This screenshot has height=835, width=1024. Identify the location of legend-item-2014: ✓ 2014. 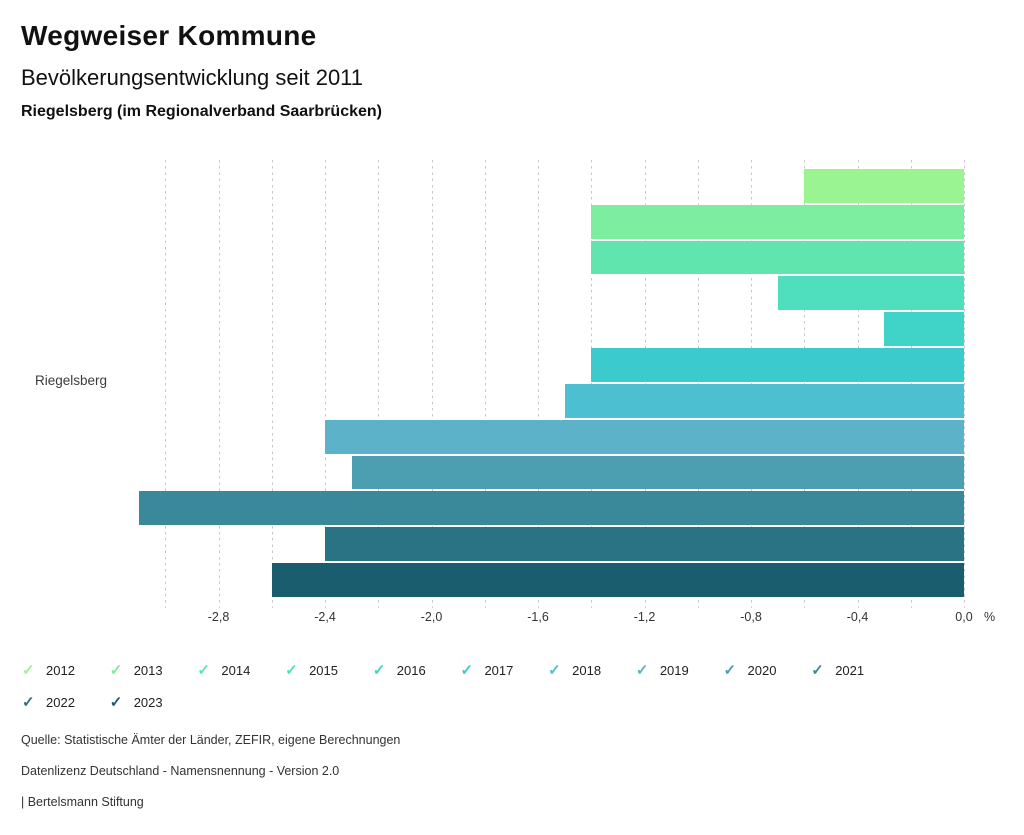
(241, 670).